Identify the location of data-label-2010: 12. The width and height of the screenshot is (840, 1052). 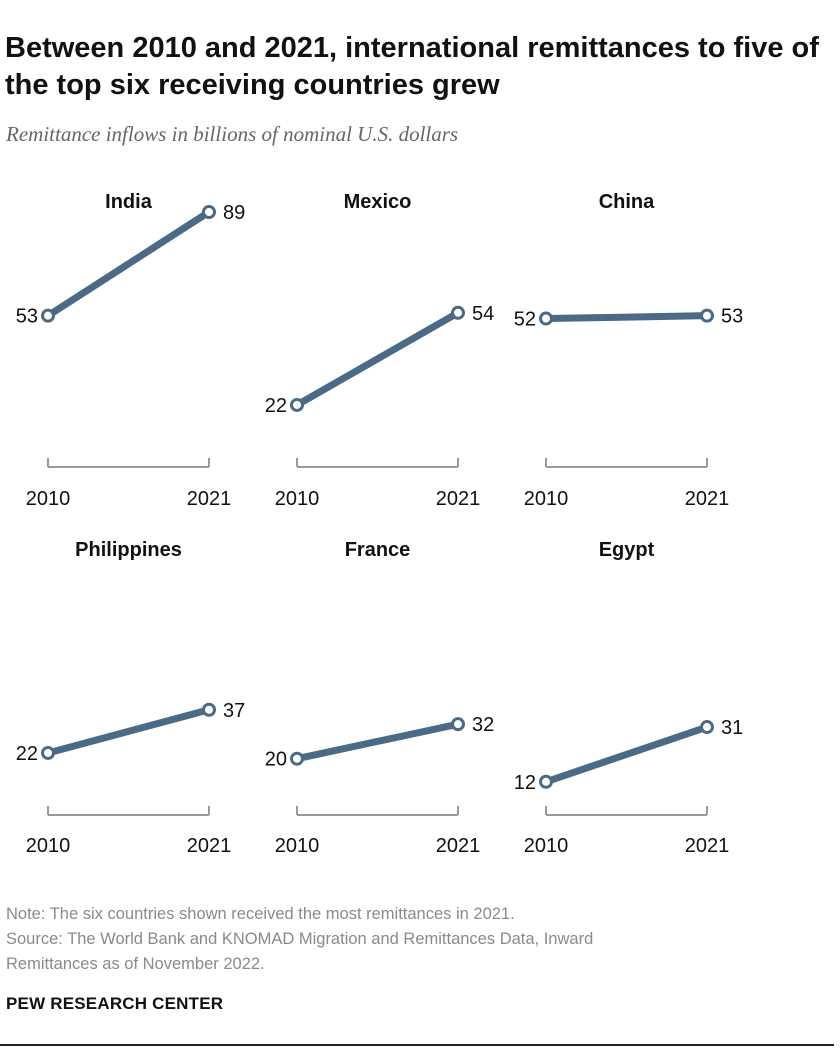
(525, 783).